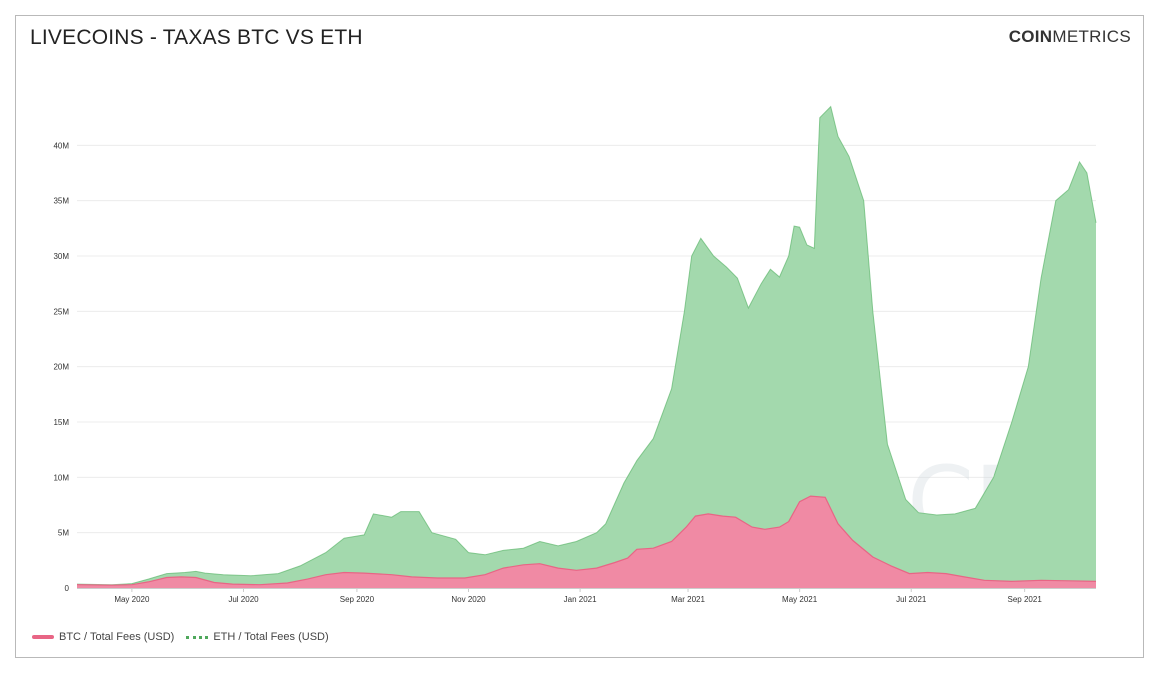 The height and width of the screenshot is (675, 1161). I want to click on legend-label-eth: ETH / Total Fees (USD), so click(271, 637).